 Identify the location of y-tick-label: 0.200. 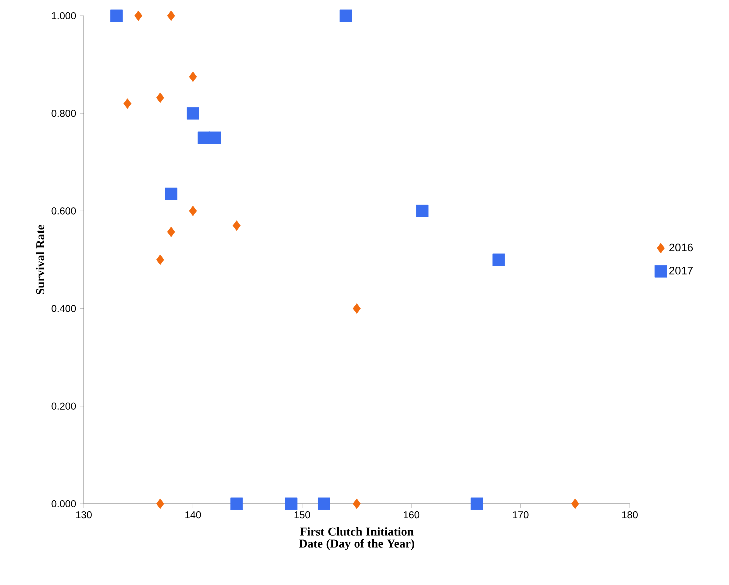
(64, 406).